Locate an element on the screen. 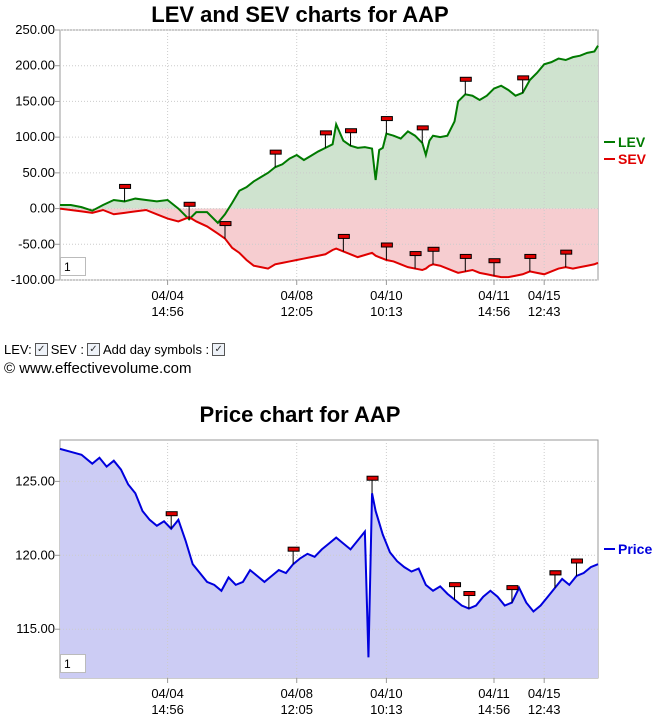 This screenshot has width=666, height=717. legend-label-lev: LEV is located at coordinates (632, 142).